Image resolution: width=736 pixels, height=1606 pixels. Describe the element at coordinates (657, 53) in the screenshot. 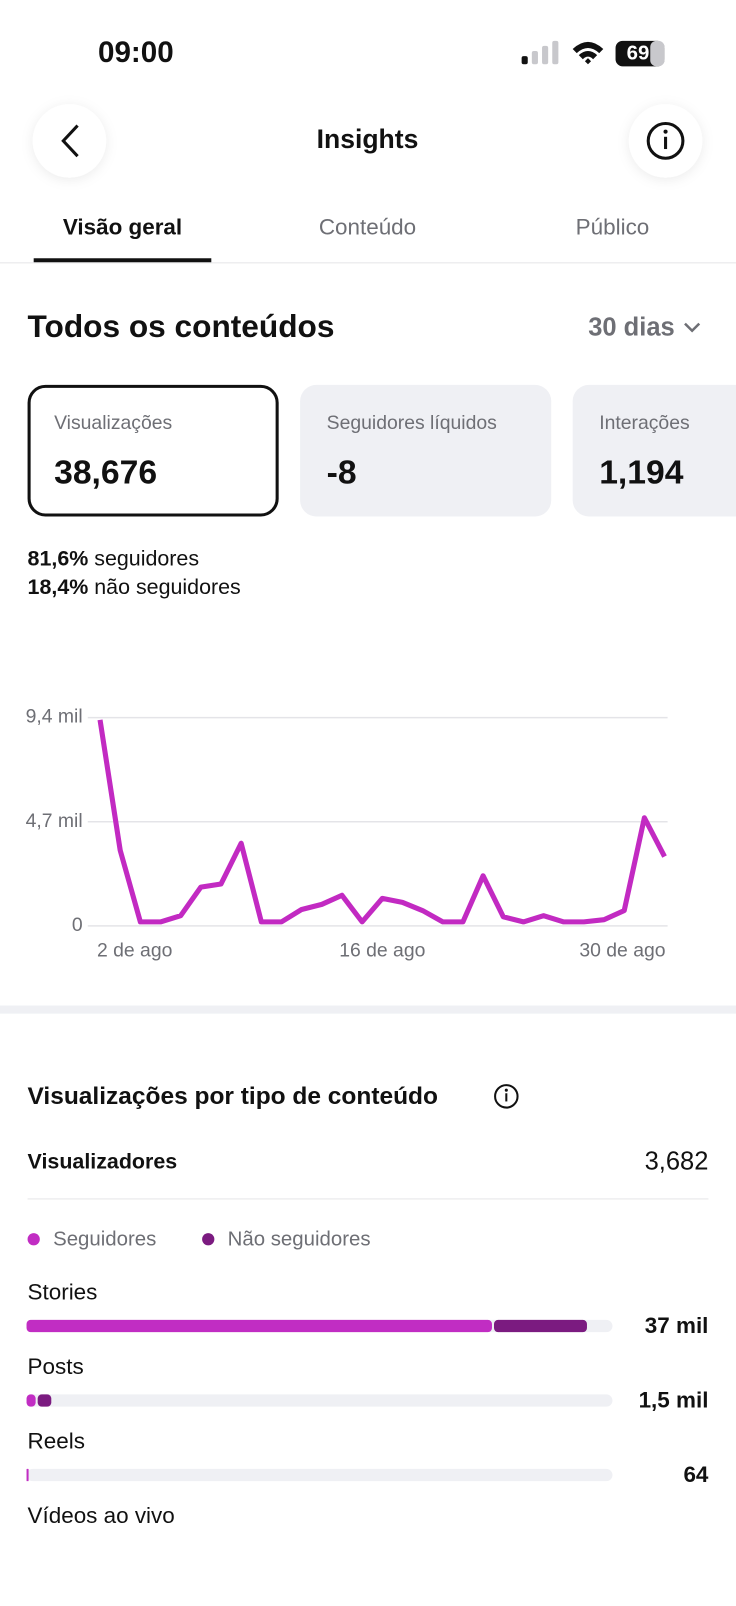

I see `battery-empty` at that location.